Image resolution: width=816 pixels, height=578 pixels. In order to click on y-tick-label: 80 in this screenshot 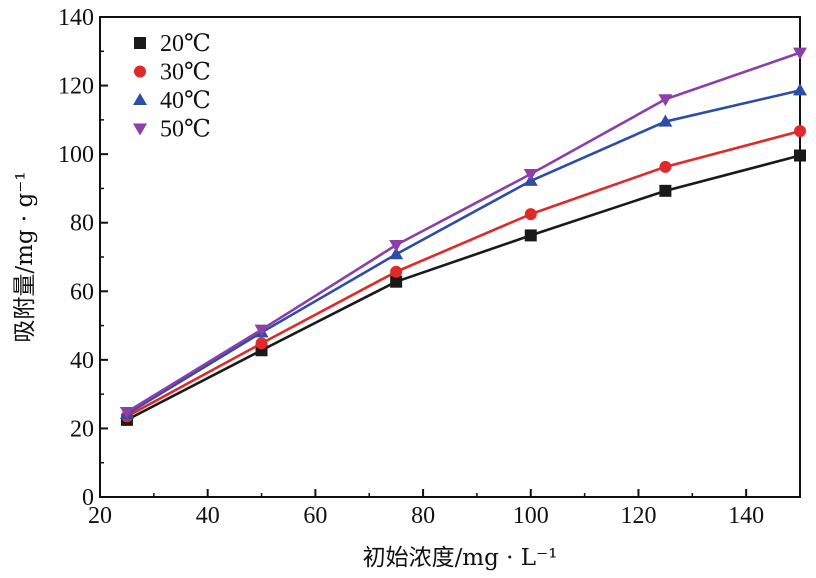, I will do `click(82, 224)`.